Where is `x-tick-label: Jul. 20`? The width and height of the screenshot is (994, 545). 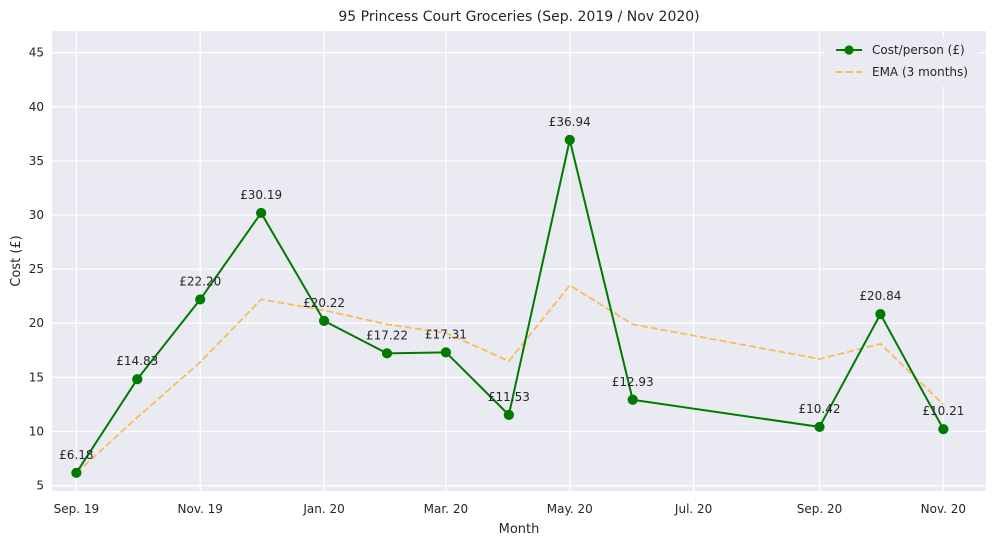 x-tick-label: Jul. 20 is located at coordinates (693, 509).